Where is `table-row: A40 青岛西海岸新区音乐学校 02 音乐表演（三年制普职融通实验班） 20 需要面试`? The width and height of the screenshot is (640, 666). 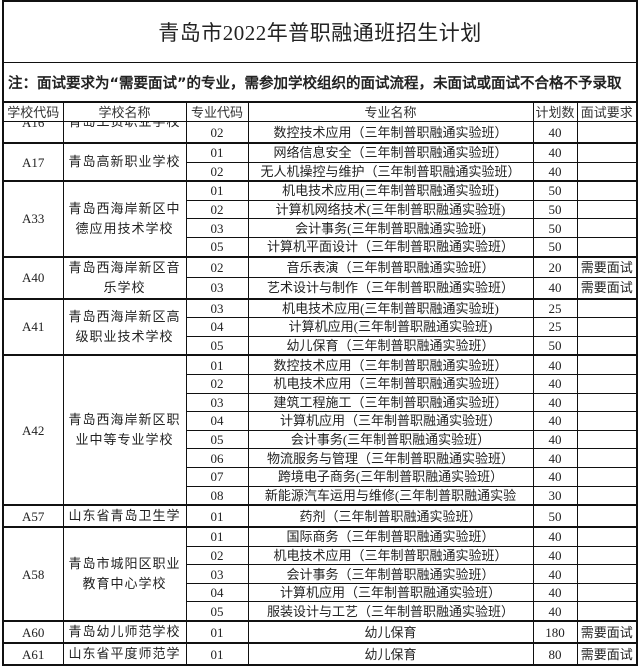 table-row: A40 青岛西海岸新区音乐学校 02 音乐表演（三年制普职融通实验班） 20 需要面试 is located at coordinates (320, 277).